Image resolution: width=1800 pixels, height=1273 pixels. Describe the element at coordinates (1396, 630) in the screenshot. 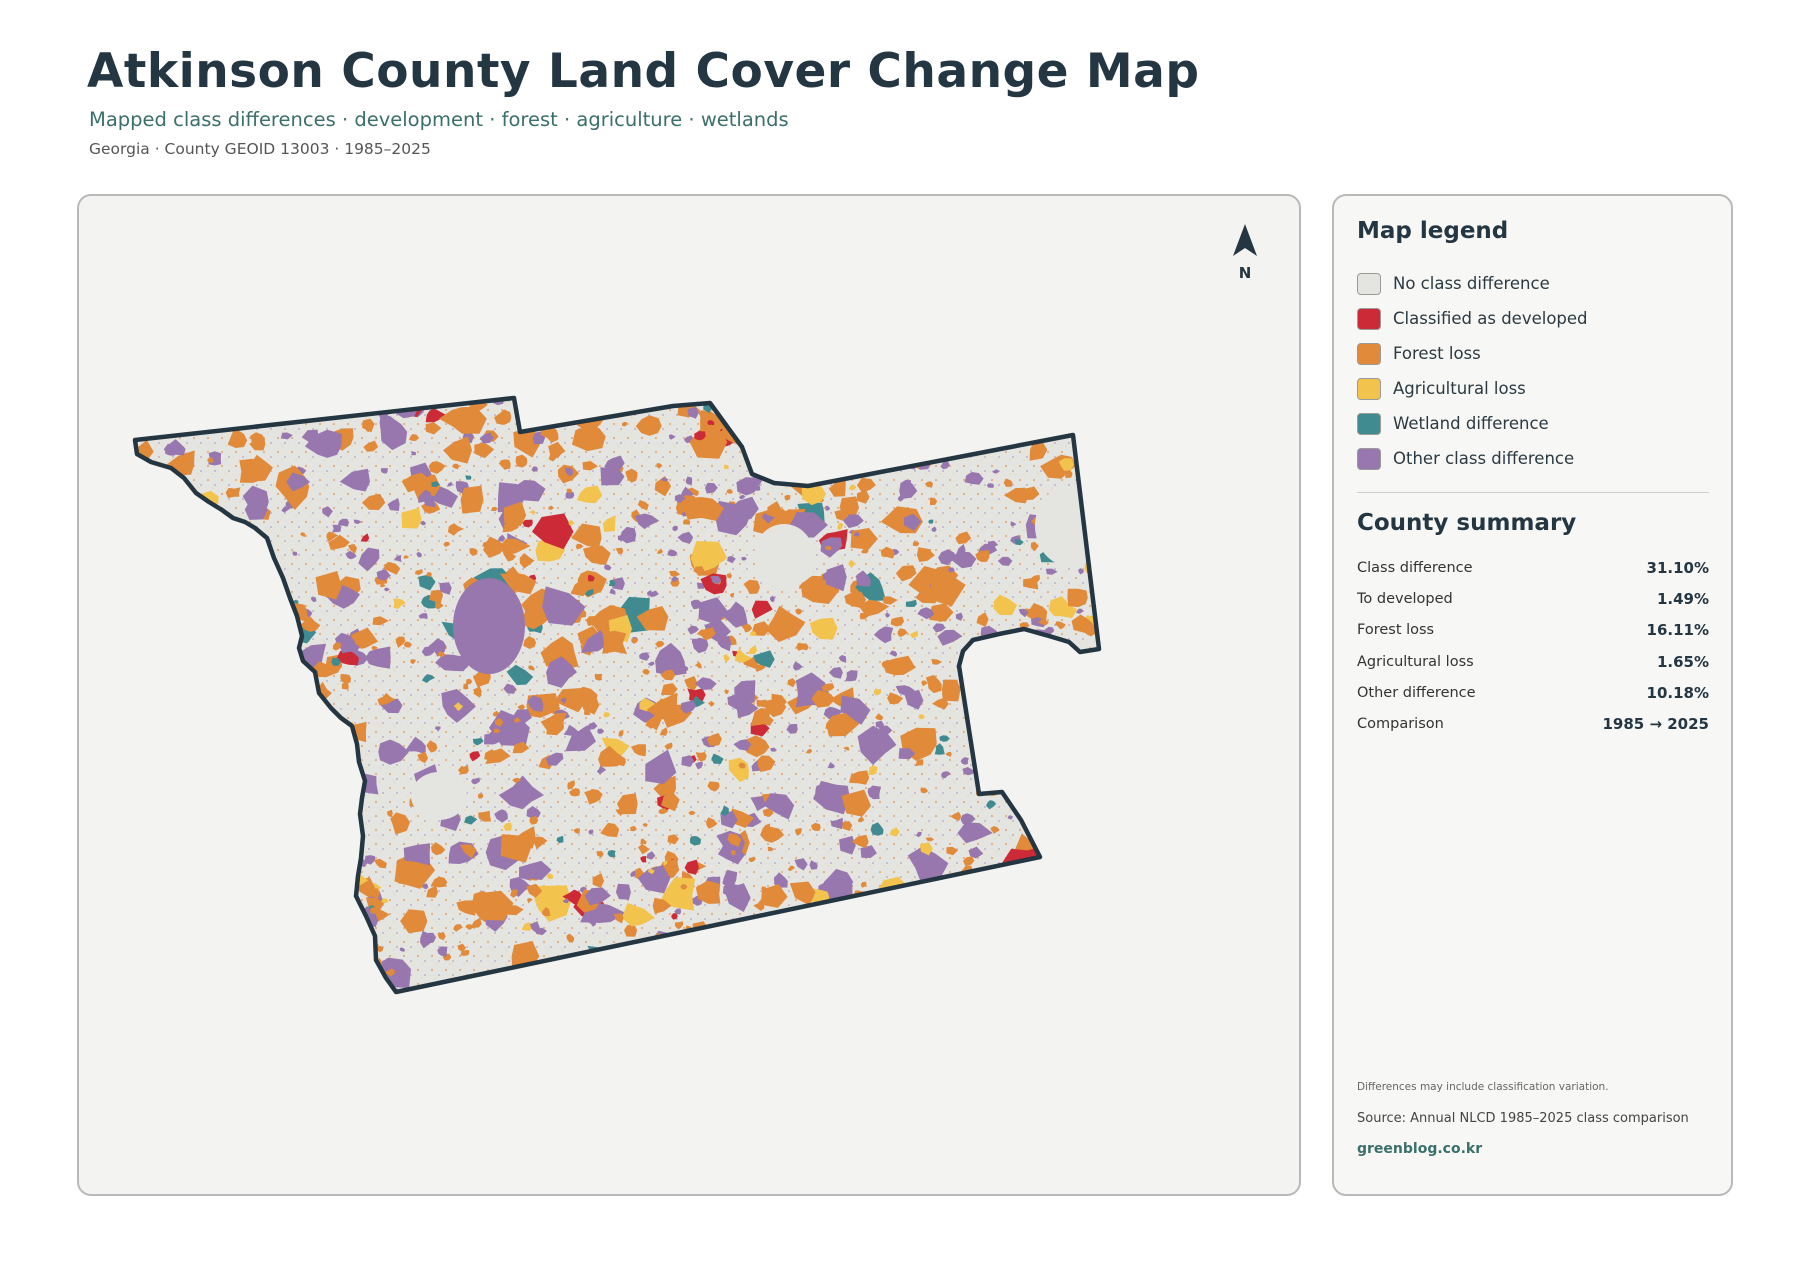

I see `summary-key: Forest loss` at that location.